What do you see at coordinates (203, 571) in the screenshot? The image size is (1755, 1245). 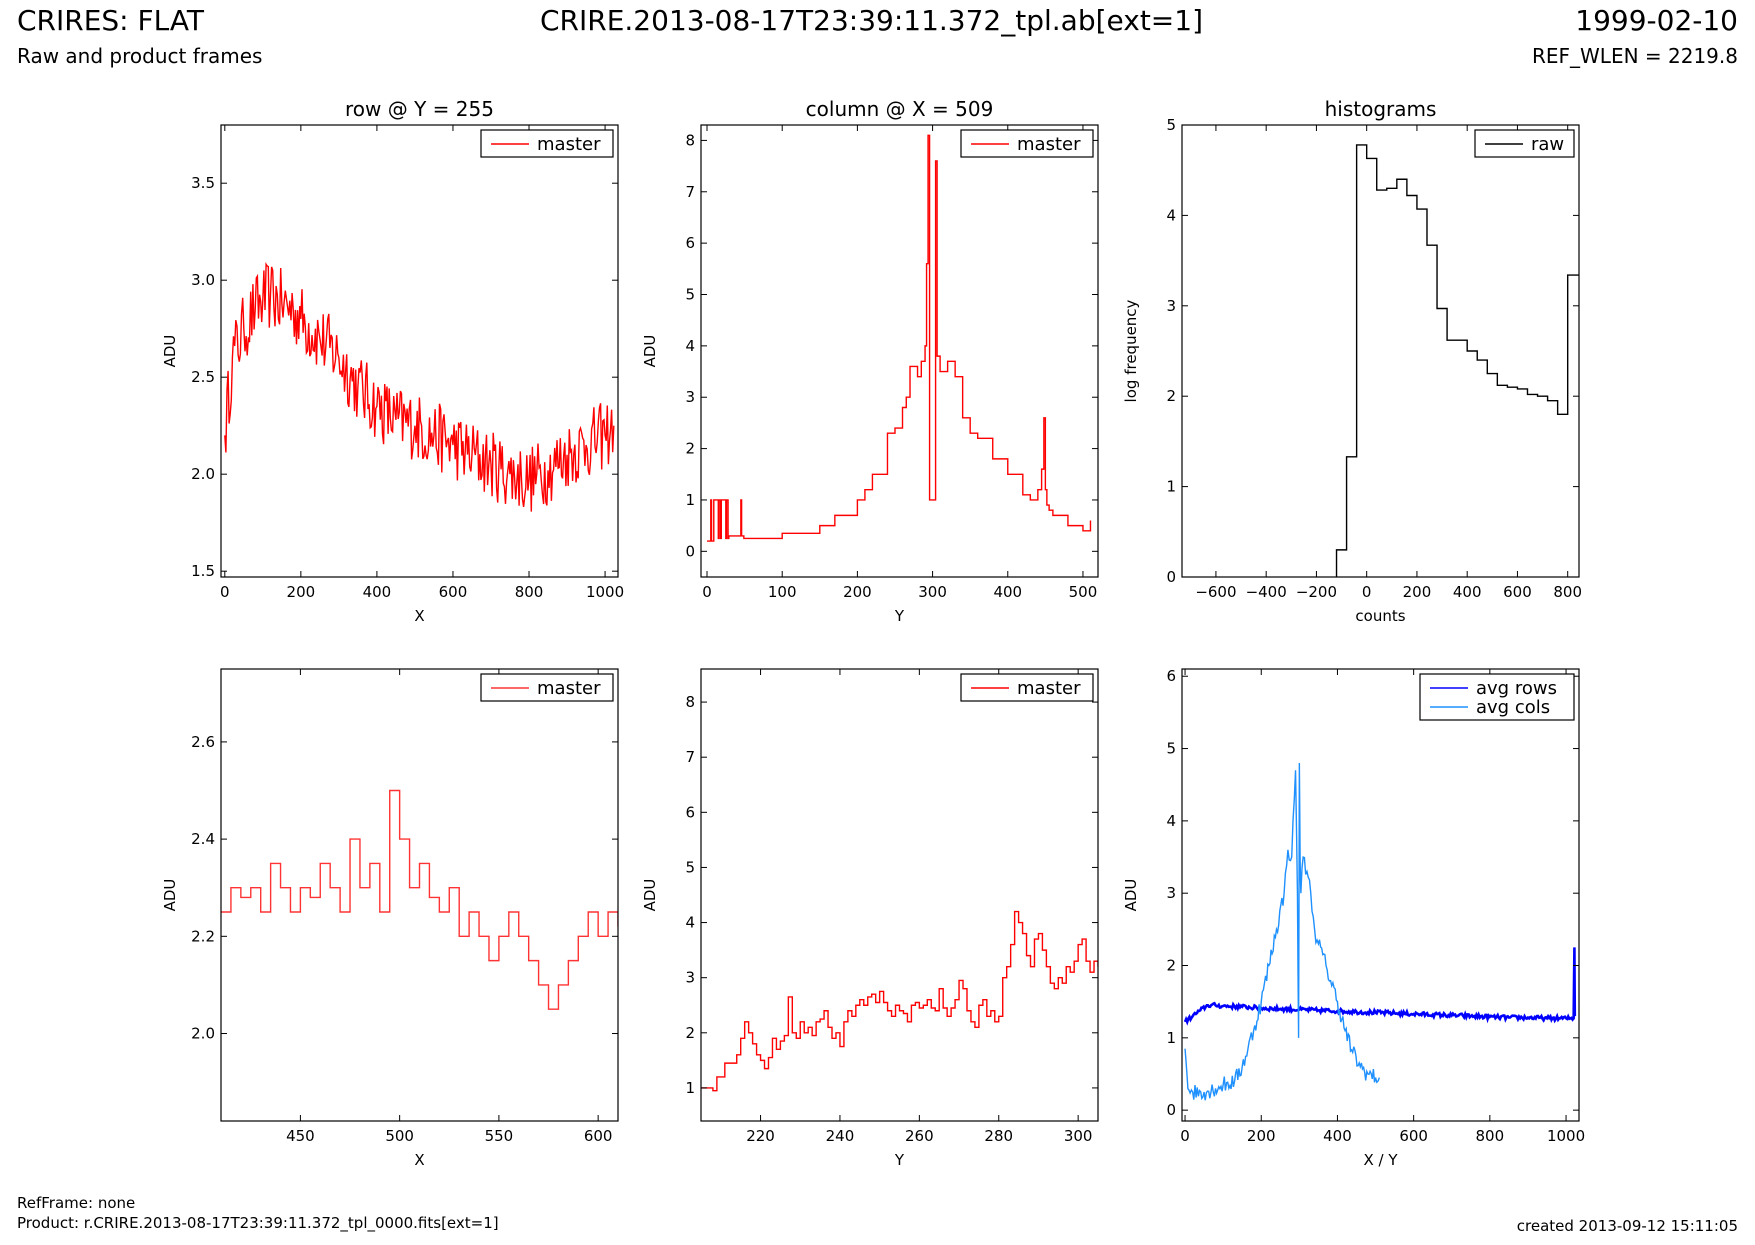 I see `y-tick-label: 1.5` at bounding box center [203, 571].